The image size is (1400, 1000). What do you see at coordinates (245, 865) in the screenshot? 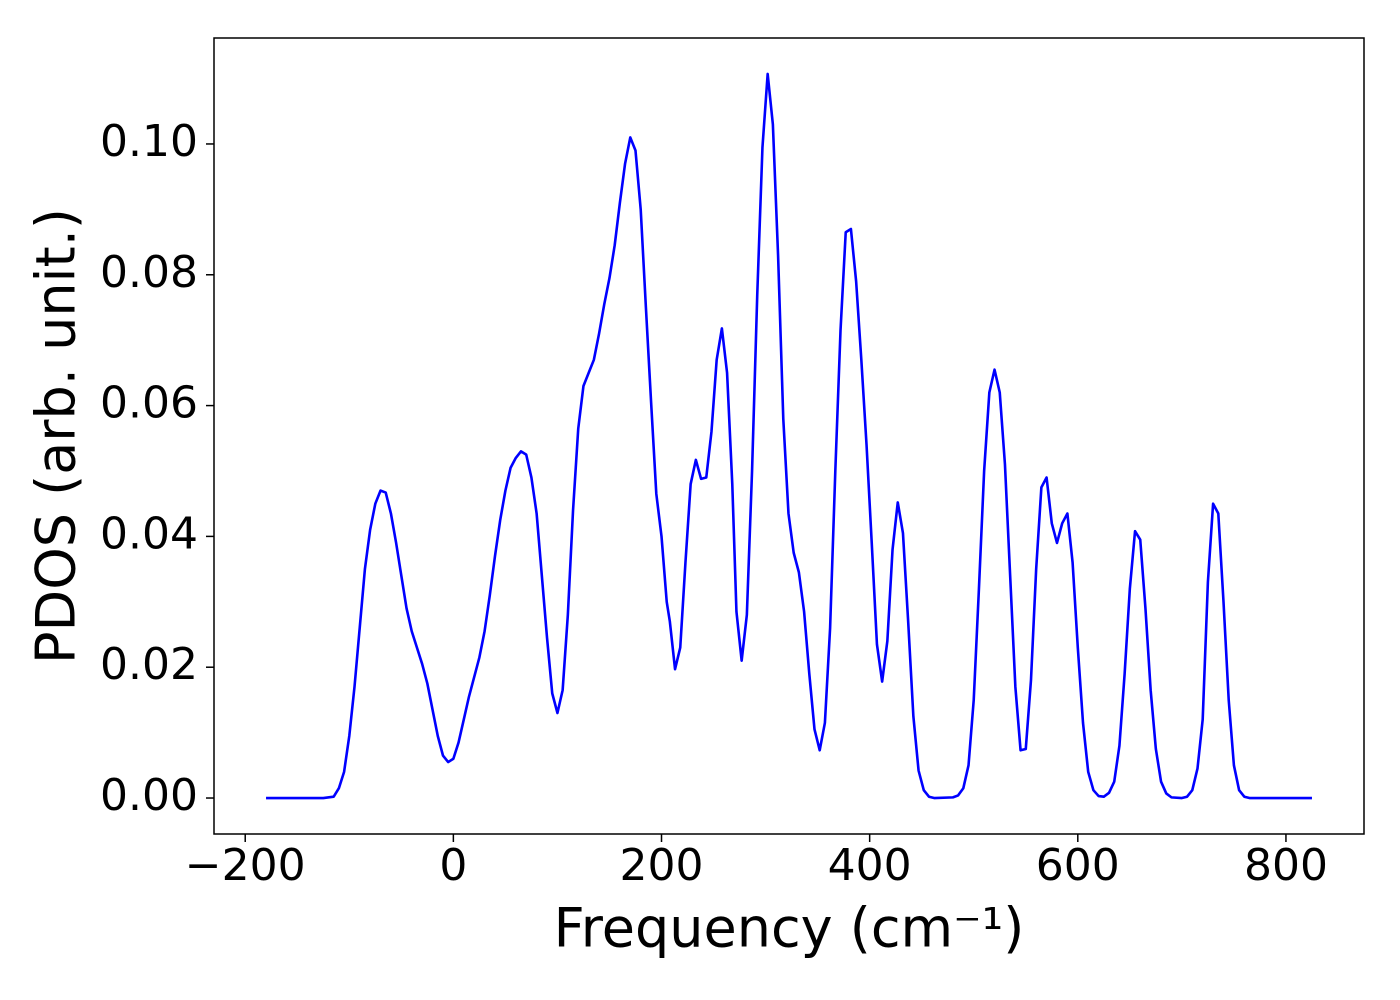
I see `x-tick-label: −200` at bounding box center [245, 865].